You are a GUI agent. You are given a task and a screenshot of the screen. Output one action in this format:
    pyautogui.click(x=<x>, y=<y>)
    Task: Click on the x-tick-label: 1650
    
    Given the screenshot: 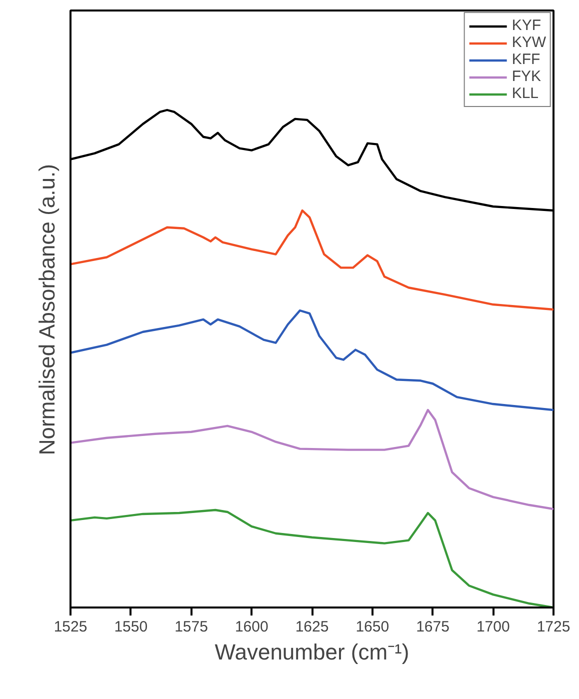 What is the action you would take?
    pyautogui.click(x=373, y=627)
    